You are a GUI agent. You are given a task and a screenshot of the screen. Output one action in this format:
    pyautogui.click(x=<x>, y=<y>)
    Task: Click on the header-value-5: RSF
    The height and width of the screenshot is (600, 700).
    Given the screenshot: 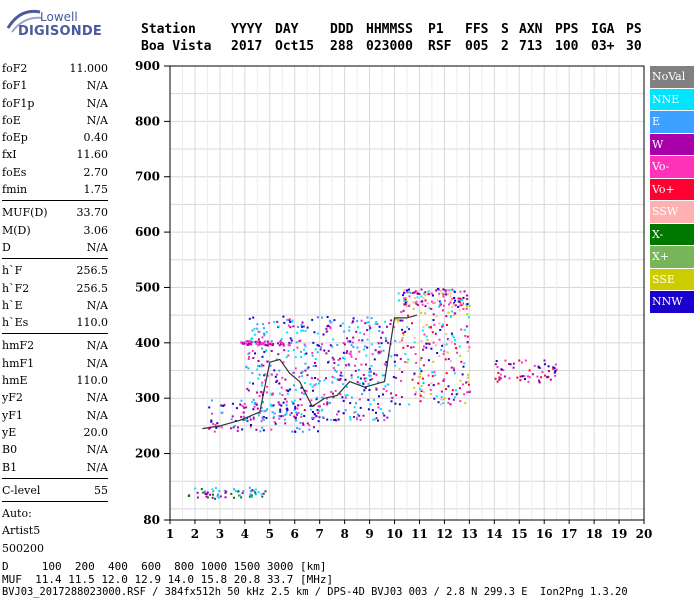 What is the action you would take?
    pyautogui.click(x=440, y=46)
    